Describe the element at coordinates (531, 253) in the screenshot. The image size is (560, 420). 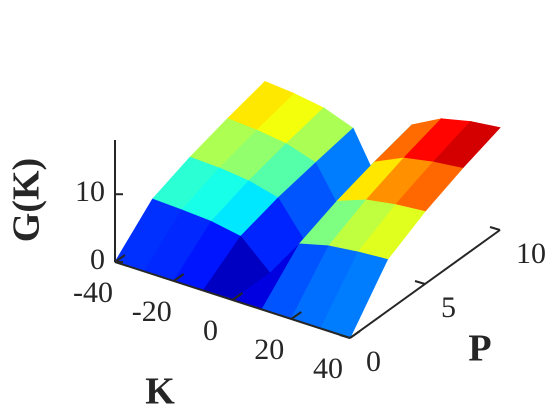
I see `y-tick-label: 10` at that location.